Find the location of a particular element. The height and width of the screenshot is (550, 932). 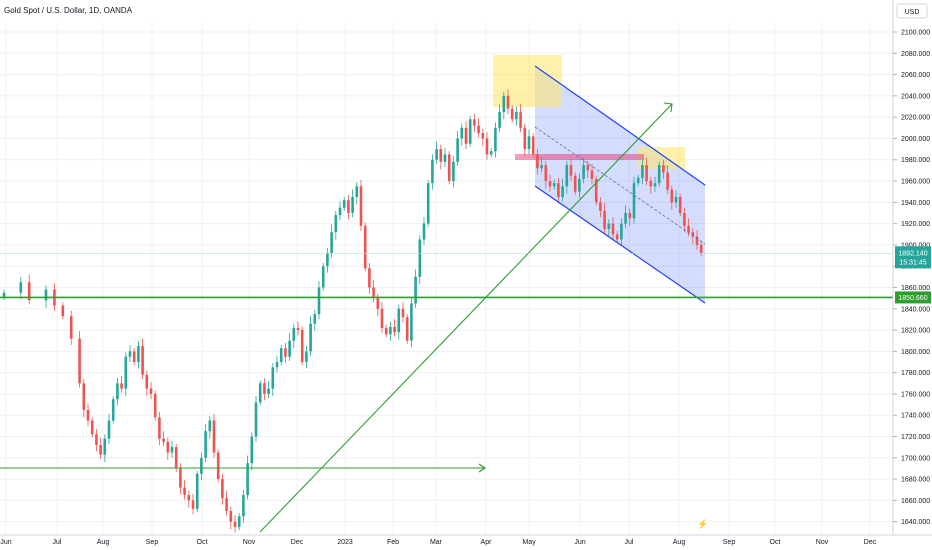

currency-label: USD is located at coordinates (912, 12).